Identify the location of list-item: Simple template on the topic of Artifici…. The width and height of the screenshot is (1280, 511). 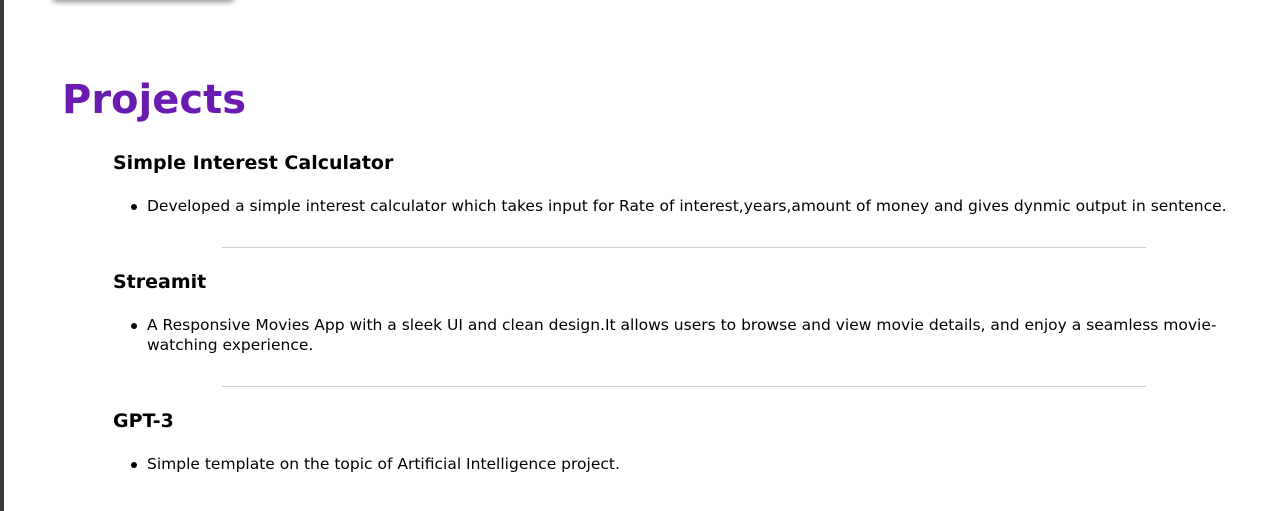
(693, 465).